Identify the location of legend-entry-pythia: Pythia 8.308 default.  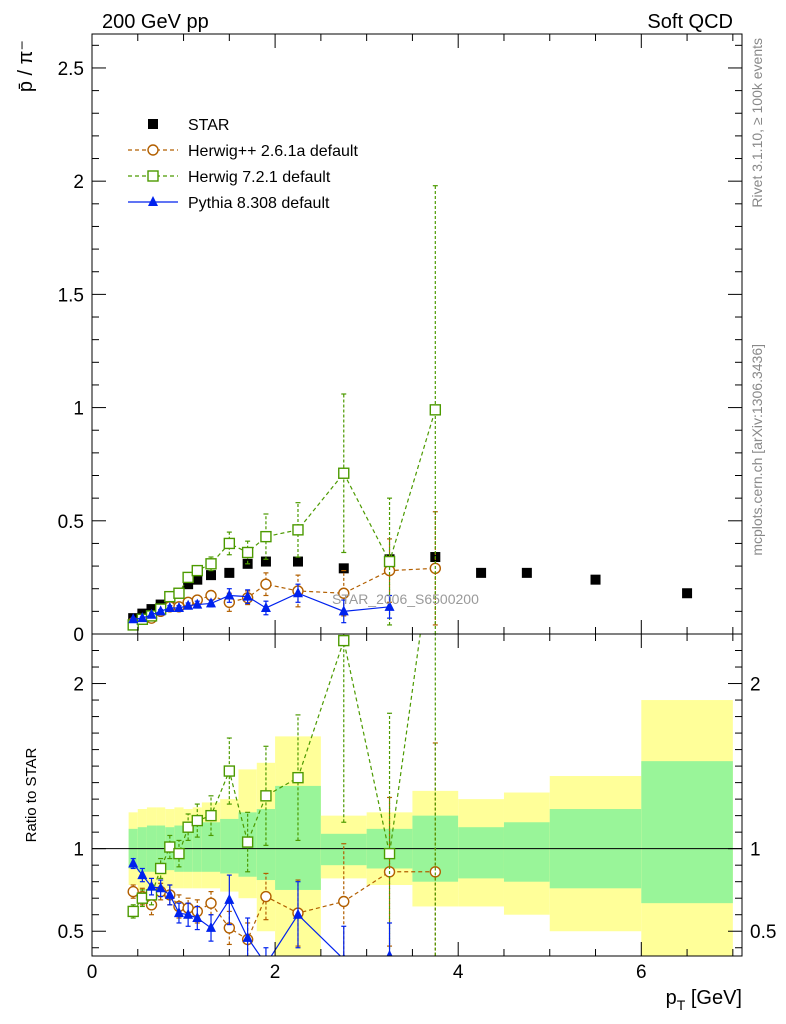
(229, 203).